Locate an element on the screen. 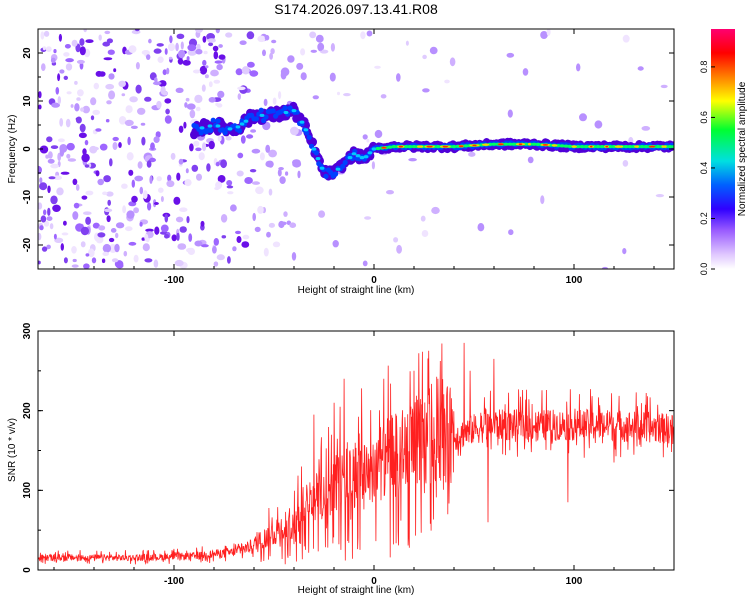 This screenshot has height=600, width=750. spectrogram-xtick-label: -100 is located at coordinates (174, 280).